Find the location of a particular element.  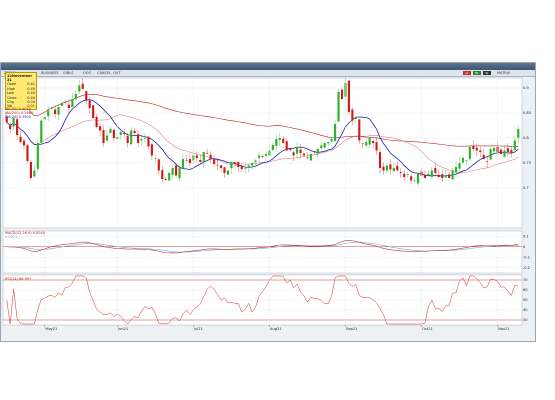

tab-business: BUSINESS is located at coordinates (50, 73).